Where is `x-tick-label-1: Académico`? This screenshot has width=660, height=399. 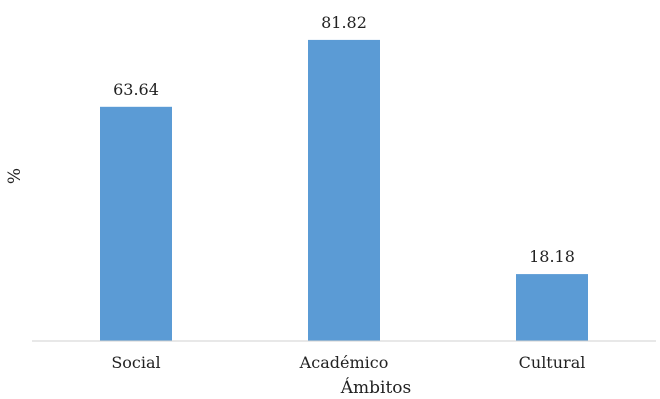
x-tick-label-1: Académico is located at coordinates (344, 362).